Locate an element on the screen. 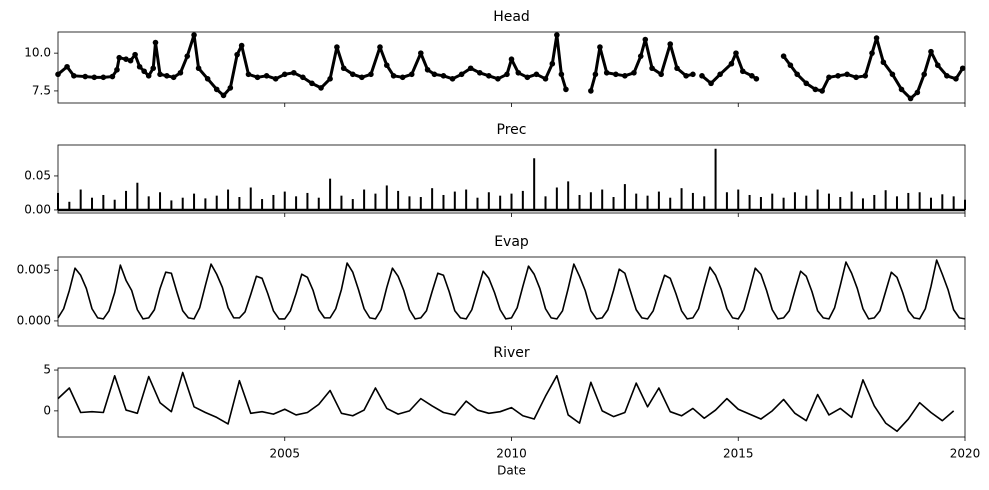 Image resolution: width=989 pixels, height=490 pixels. y-tick-label: 0.005 is located at coordinates (34, 270).